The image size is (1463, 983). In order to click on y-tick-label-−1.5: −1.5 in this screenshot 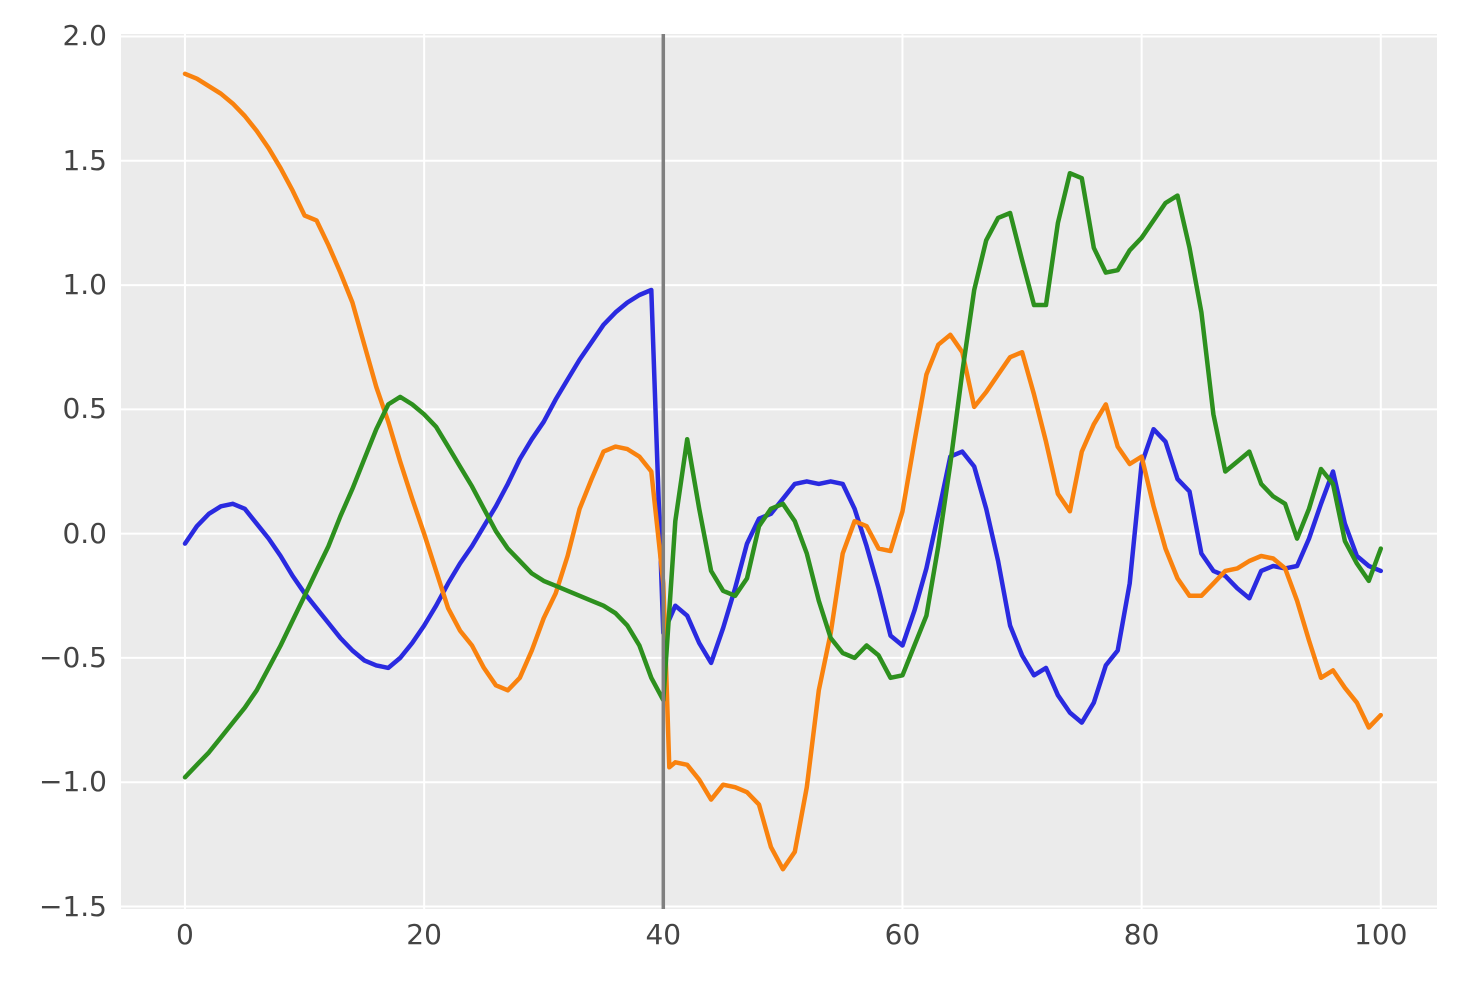, I will do `click(73, 906)`.